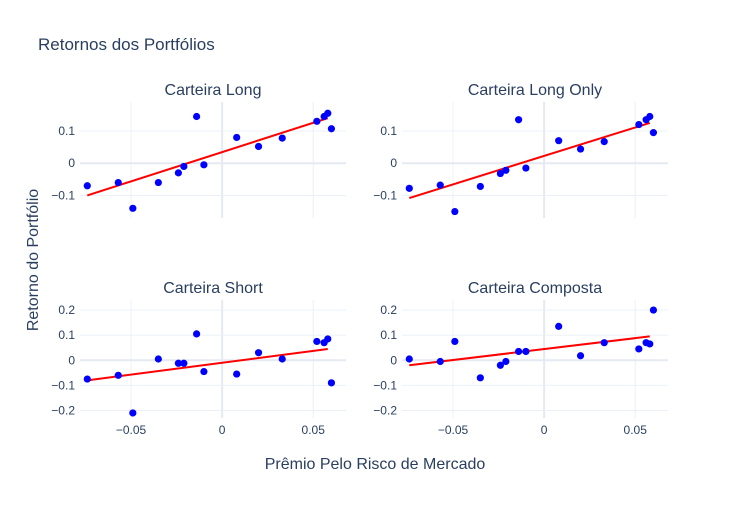  What do you see at coordinates (535, 288) in the screenshot?
I see `panel-title: Carteira Composta` at bounding box center [535, 288].